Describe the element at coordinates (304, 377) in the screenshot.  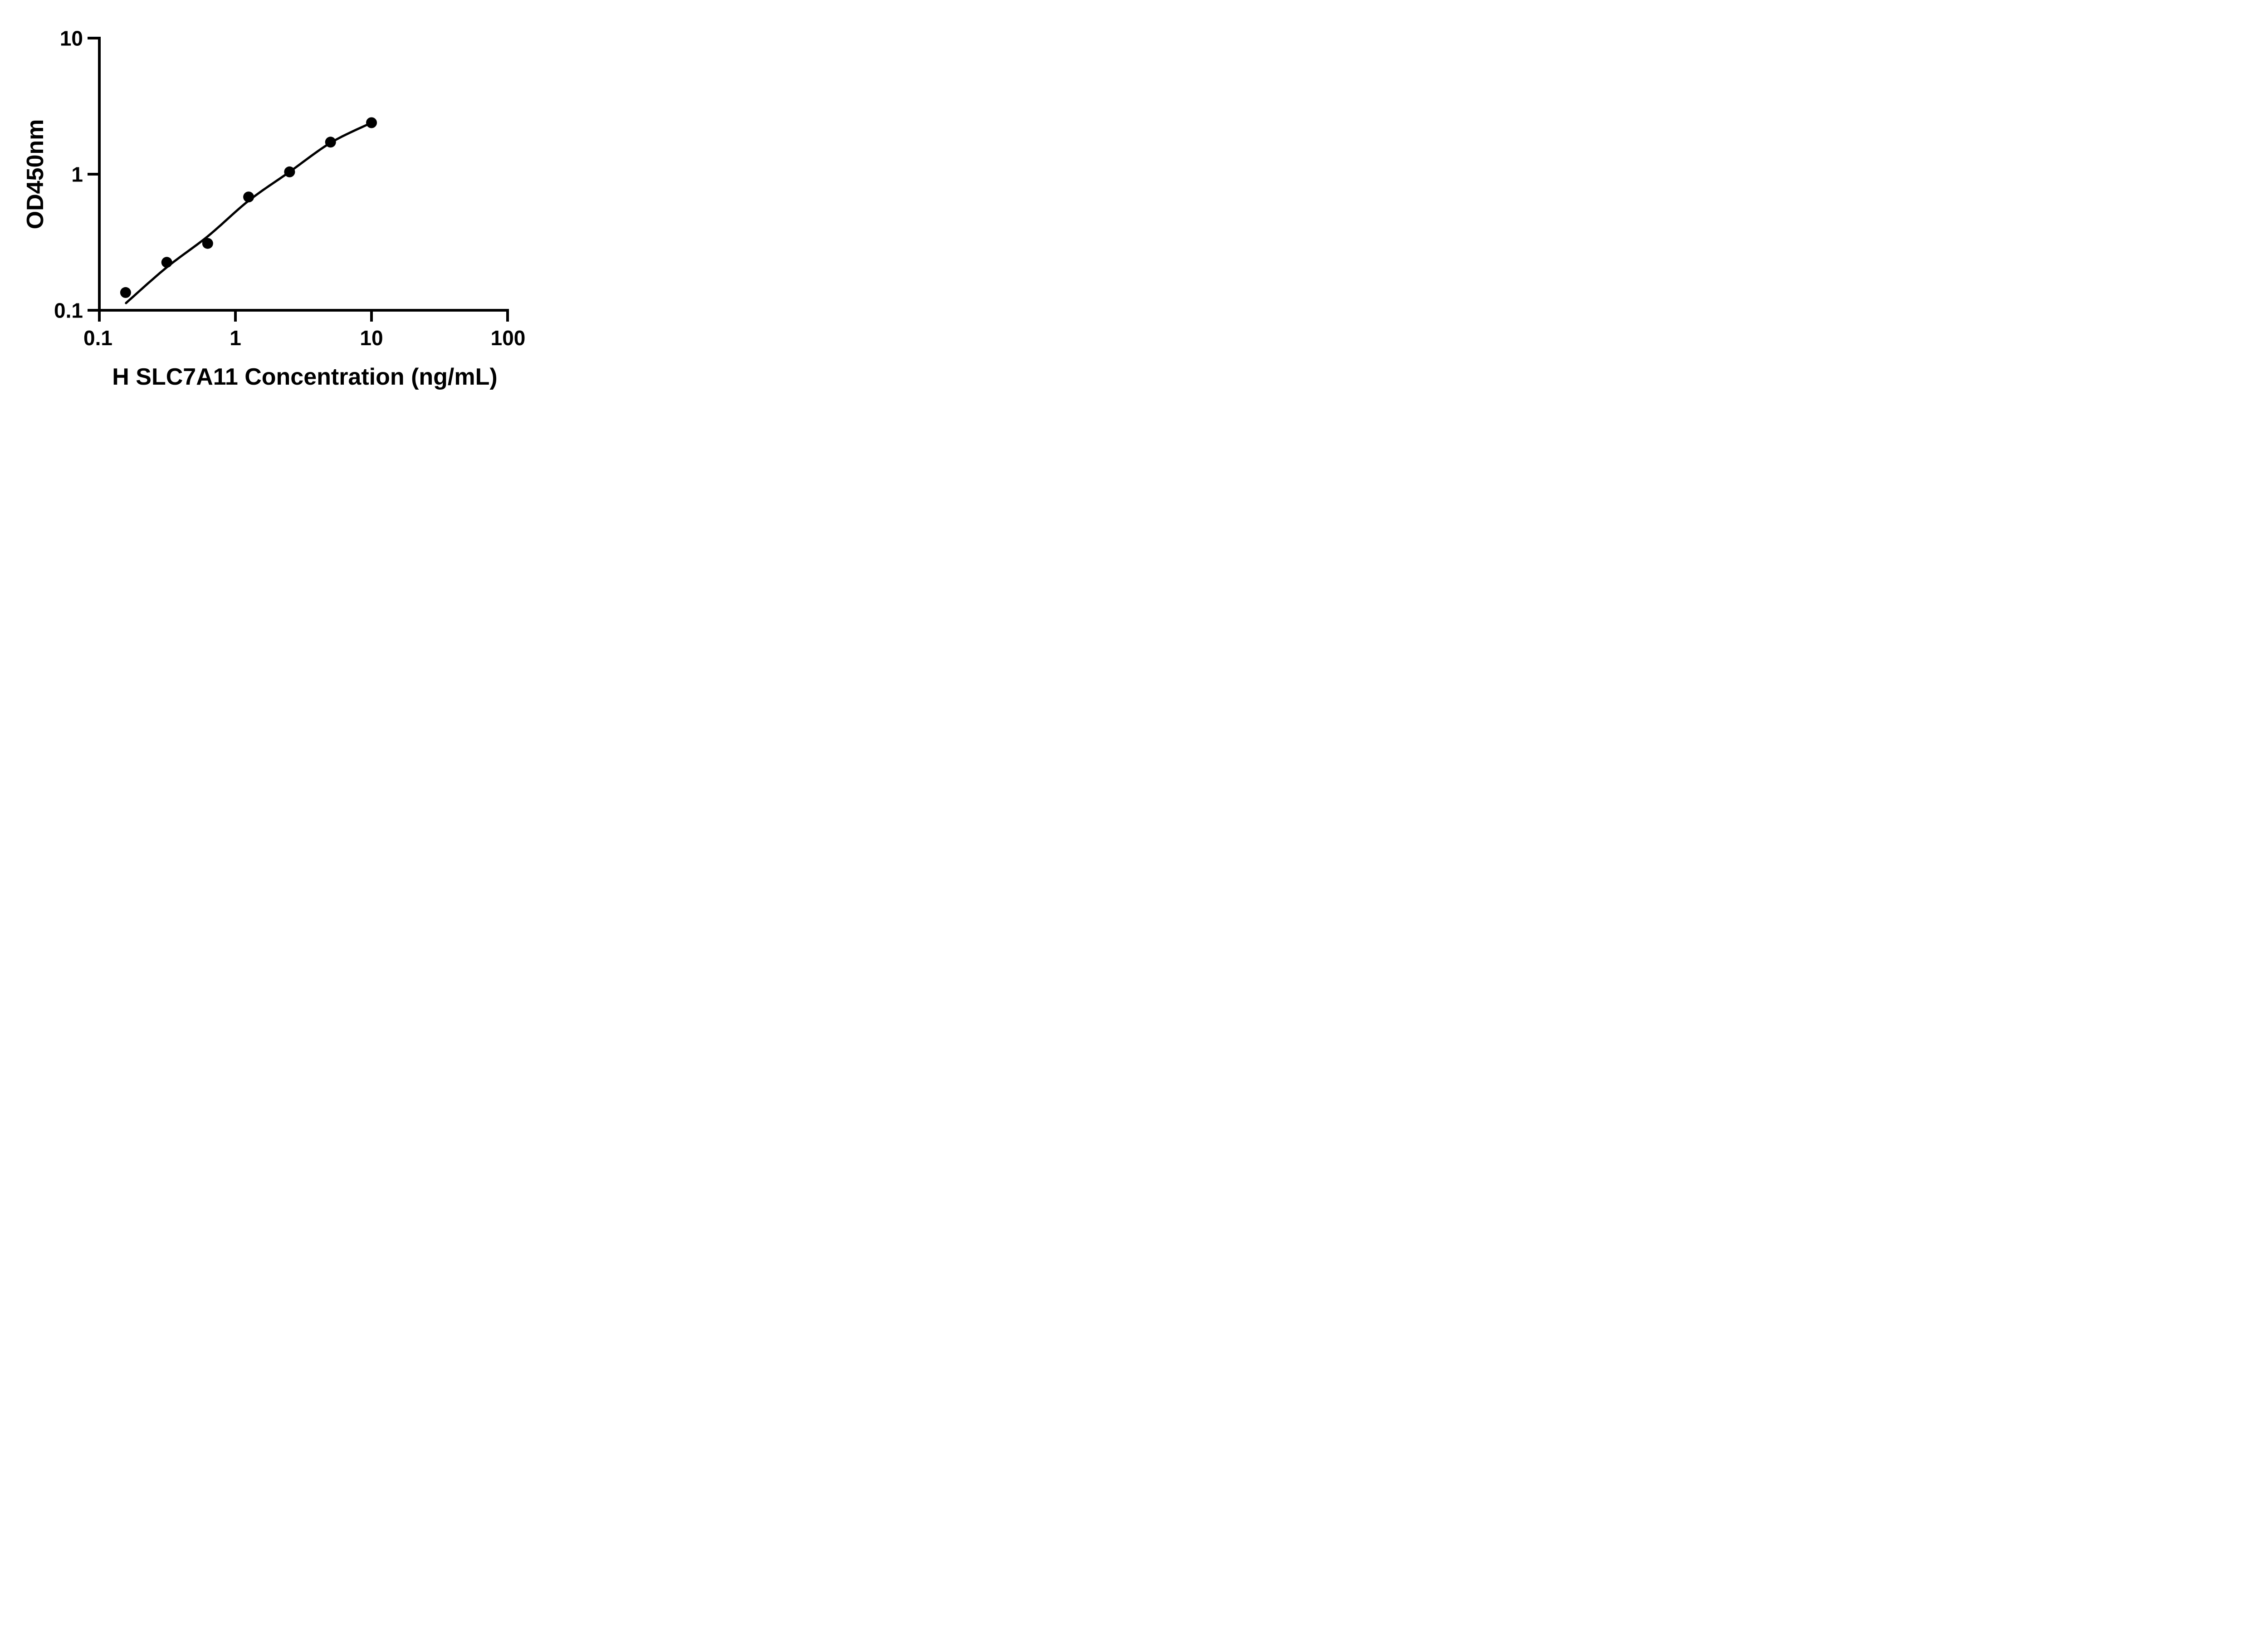
I see `x-axis-title: H SLC7A11 Concentration (ng/mL)` at that location.